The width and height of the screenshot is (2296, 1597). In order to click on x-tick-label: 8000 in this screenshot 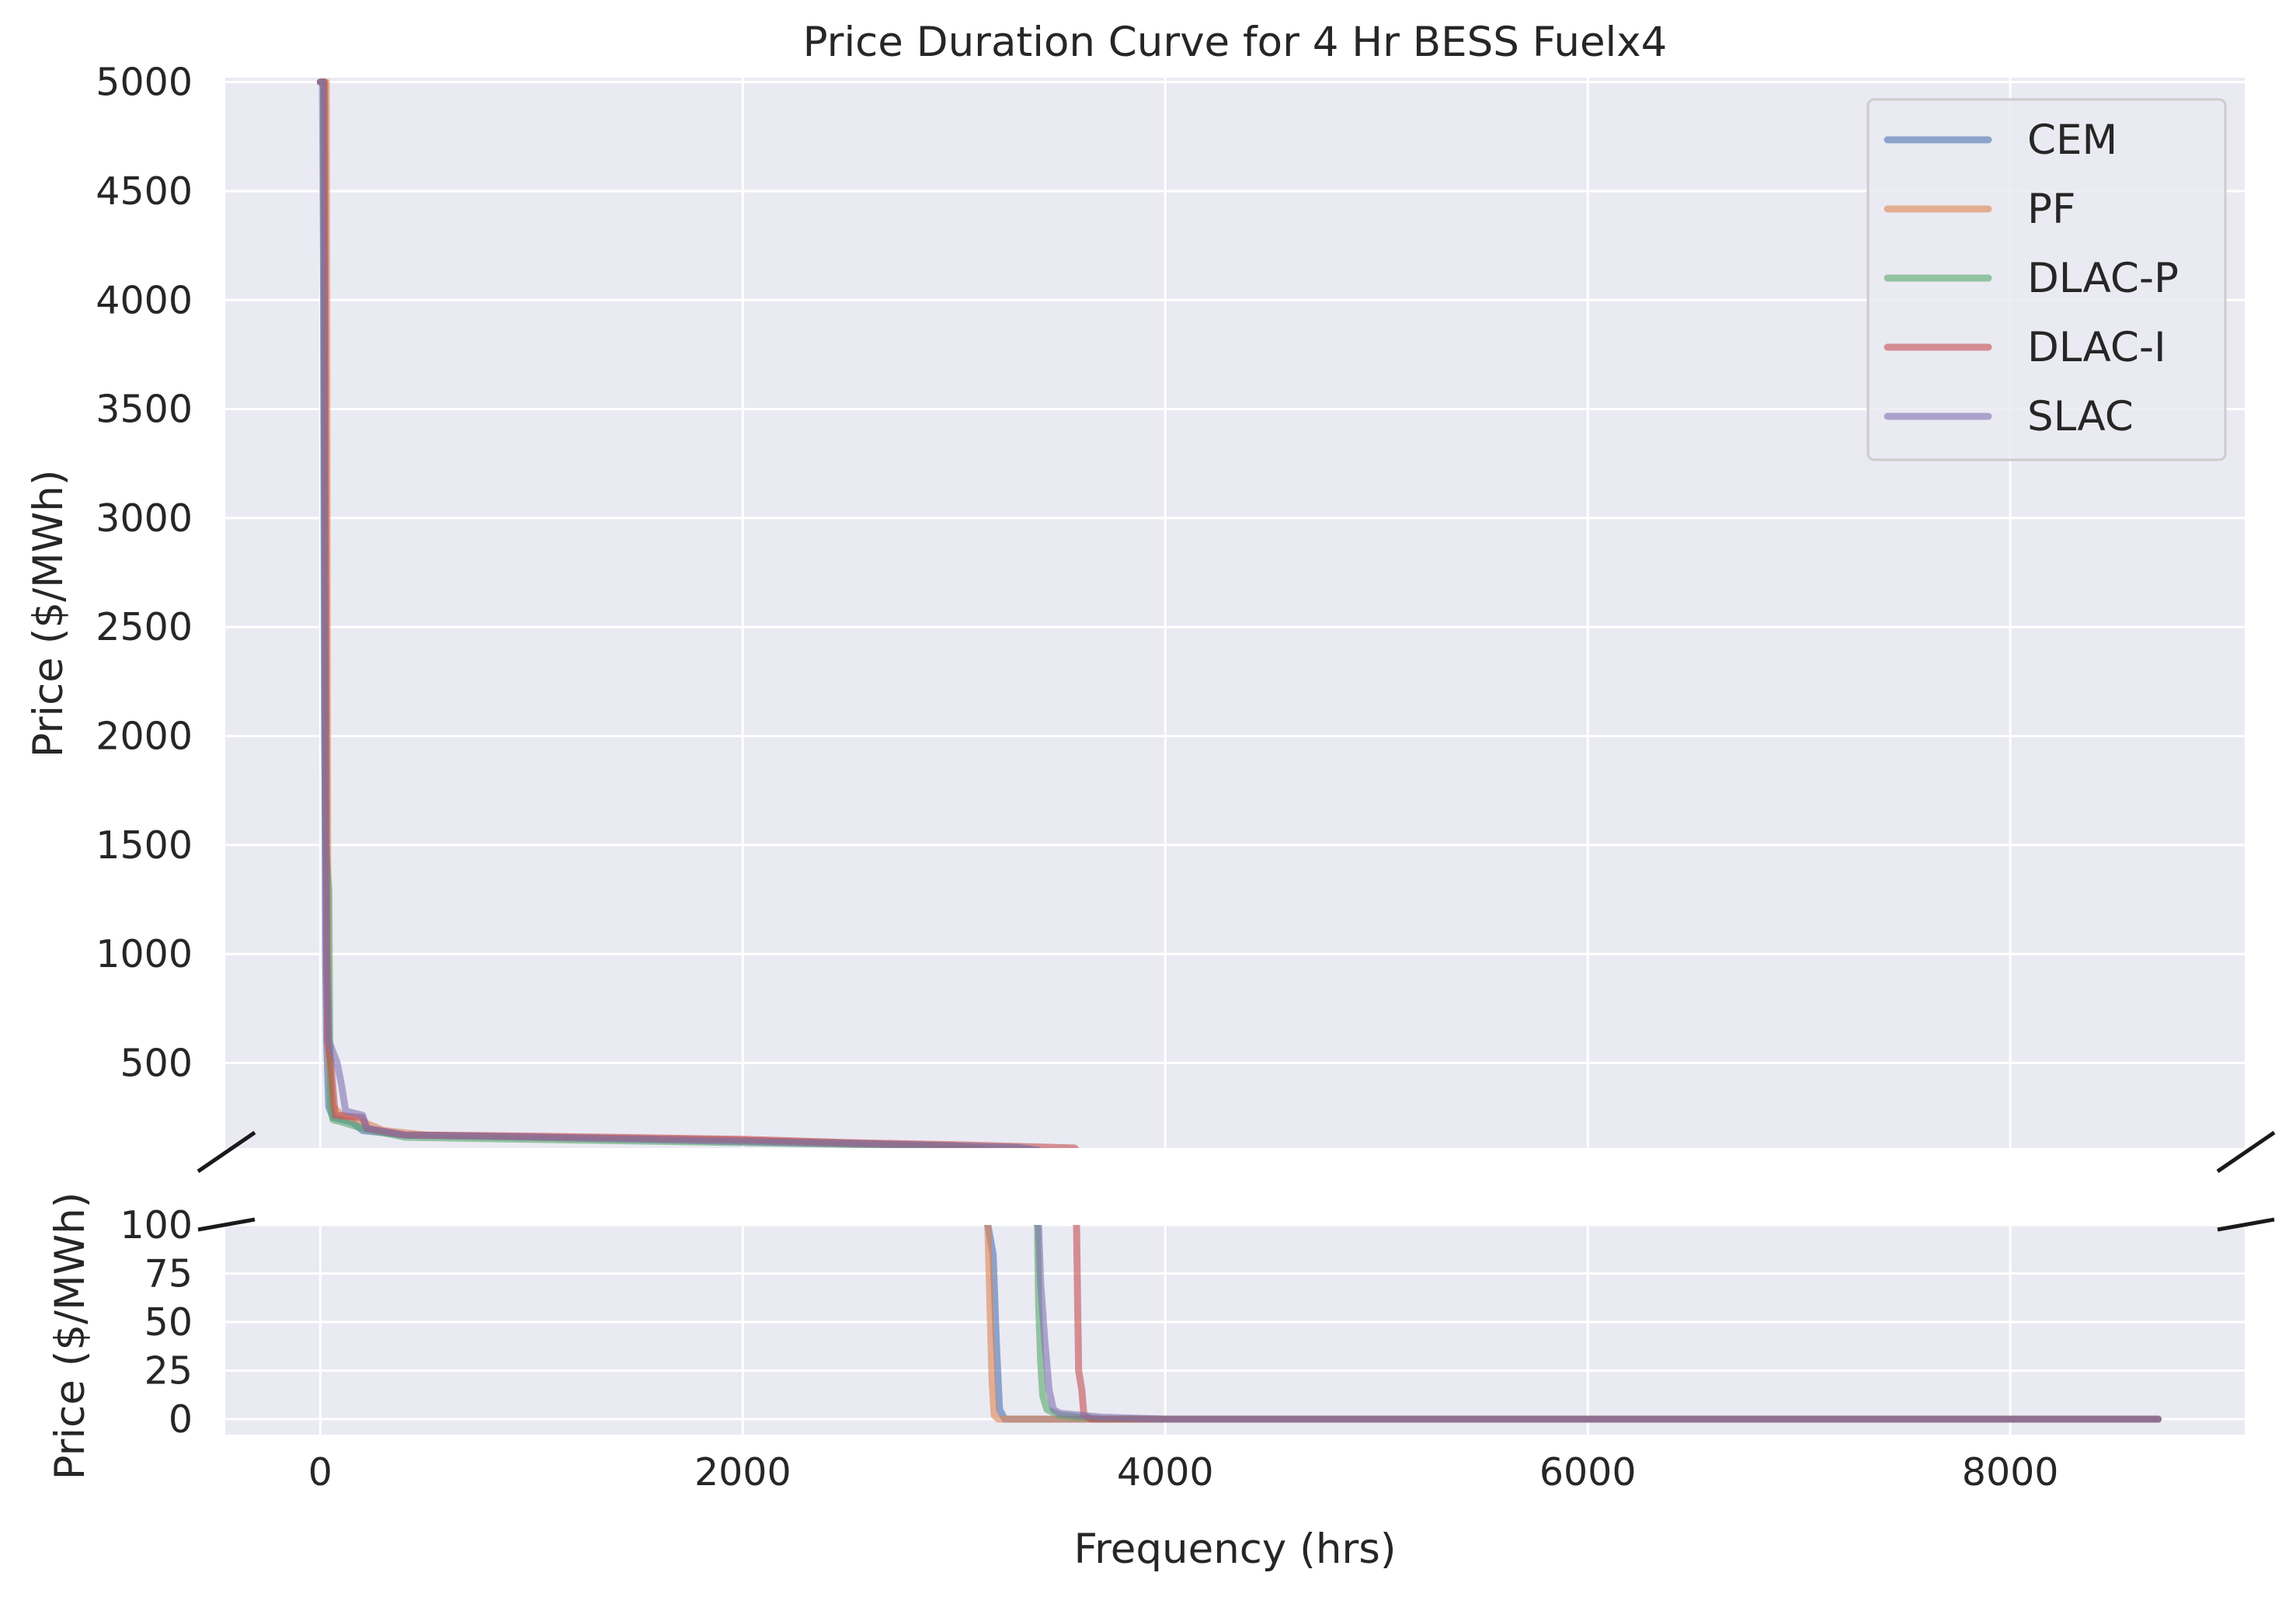, I will do `click(2010, 1472)`.